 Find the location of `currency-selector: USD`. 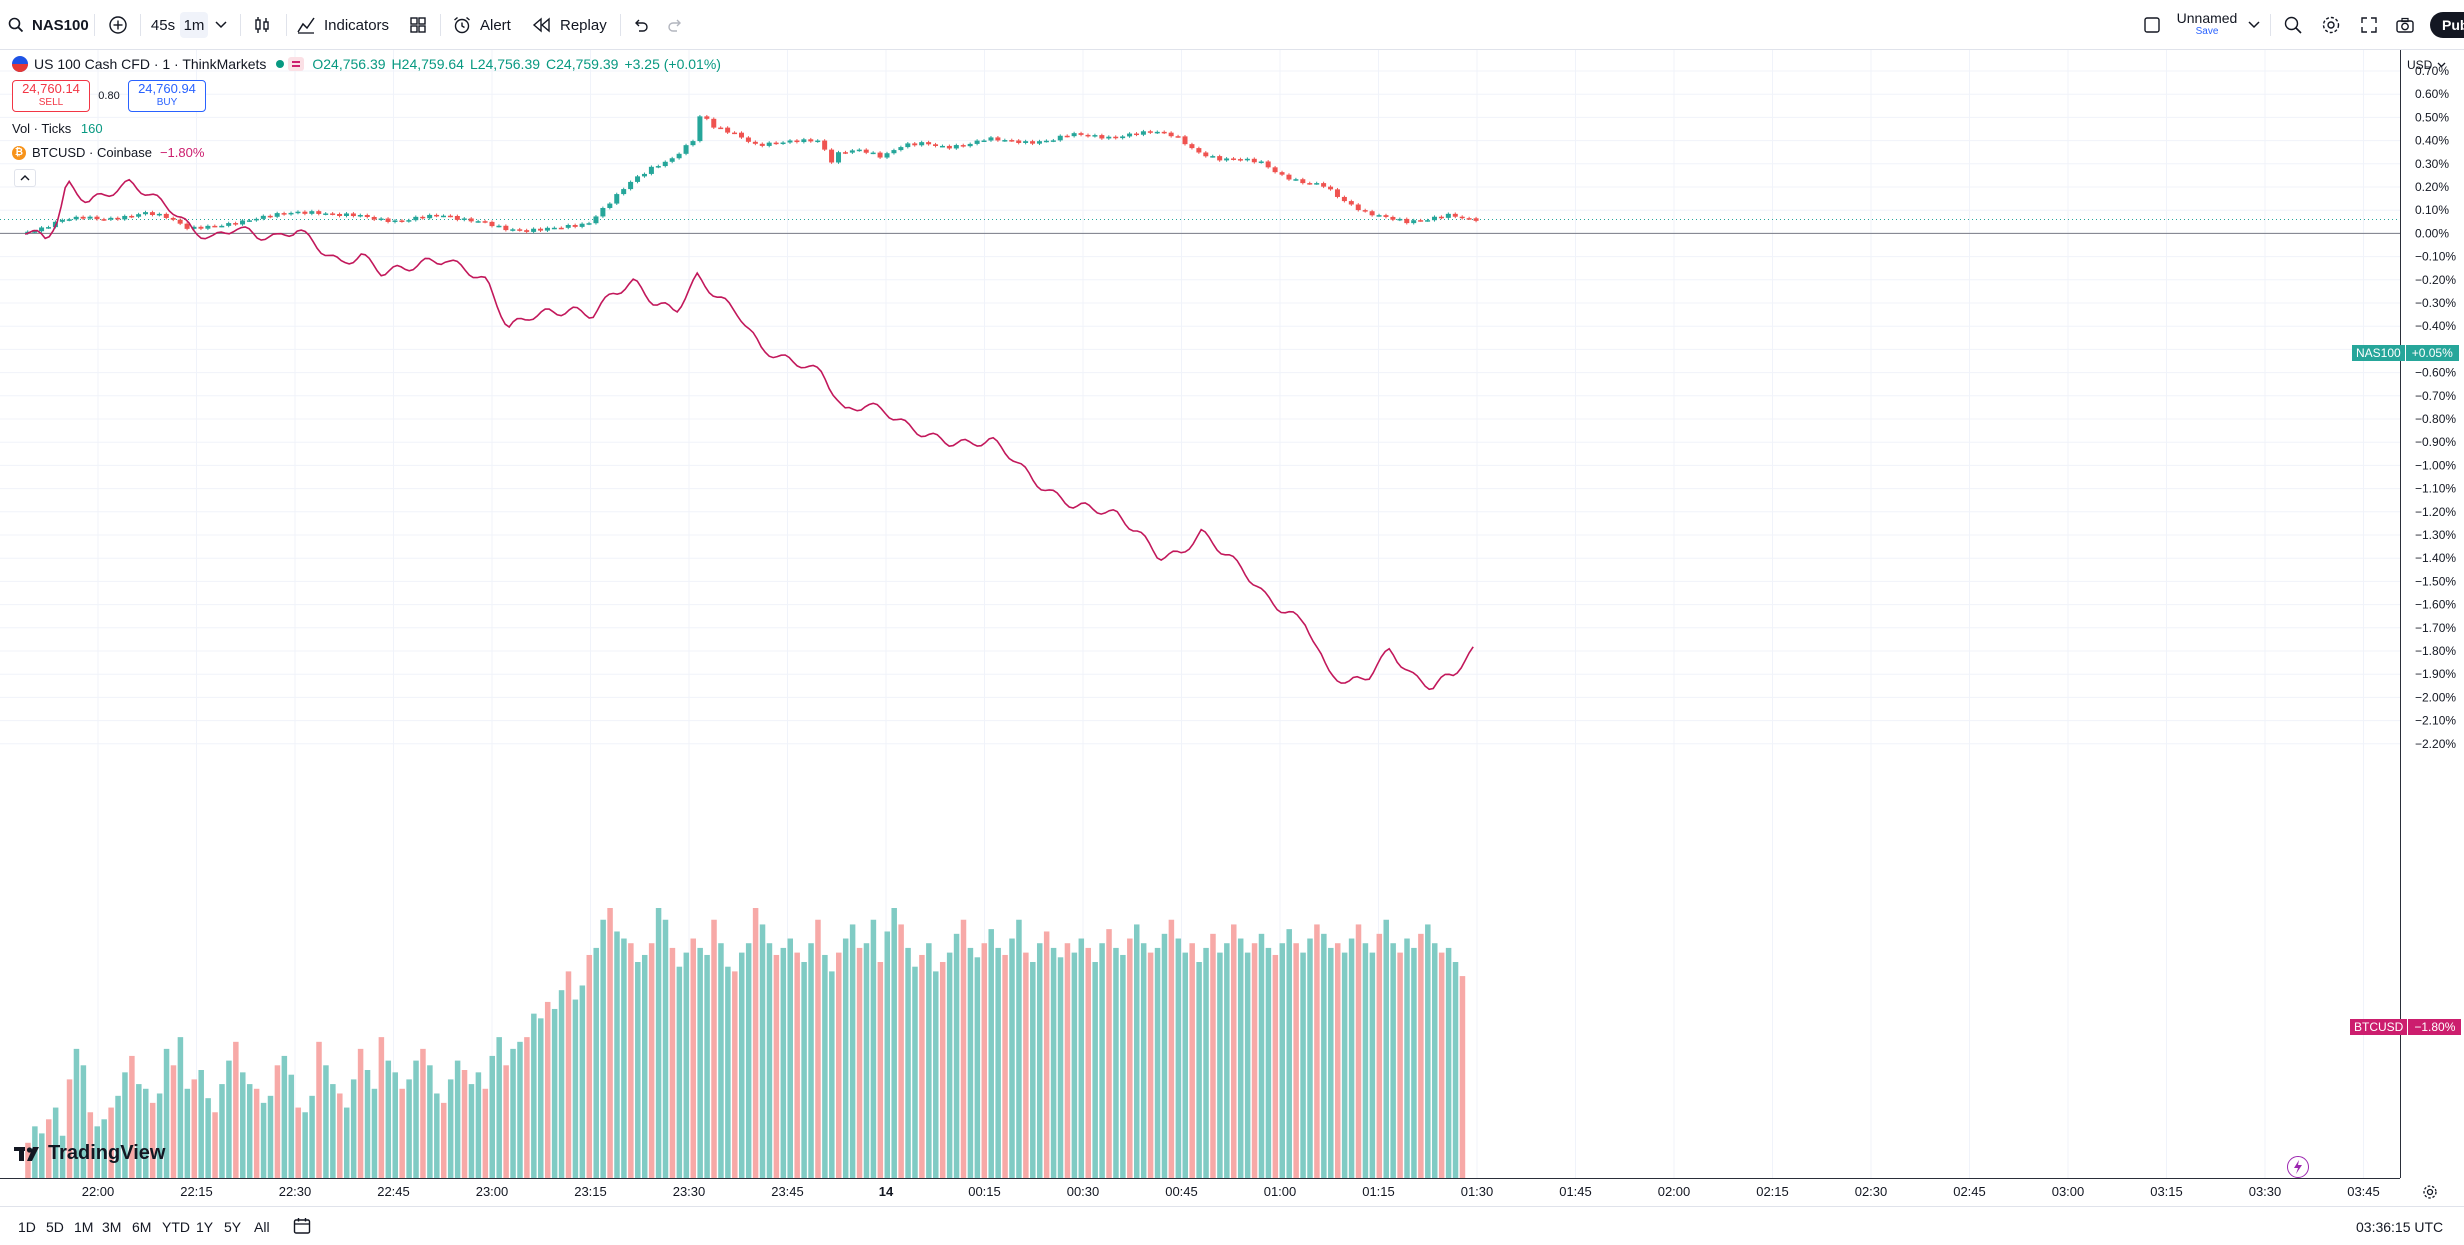

currency-selector: USD is located at coordinates (2426, 65).